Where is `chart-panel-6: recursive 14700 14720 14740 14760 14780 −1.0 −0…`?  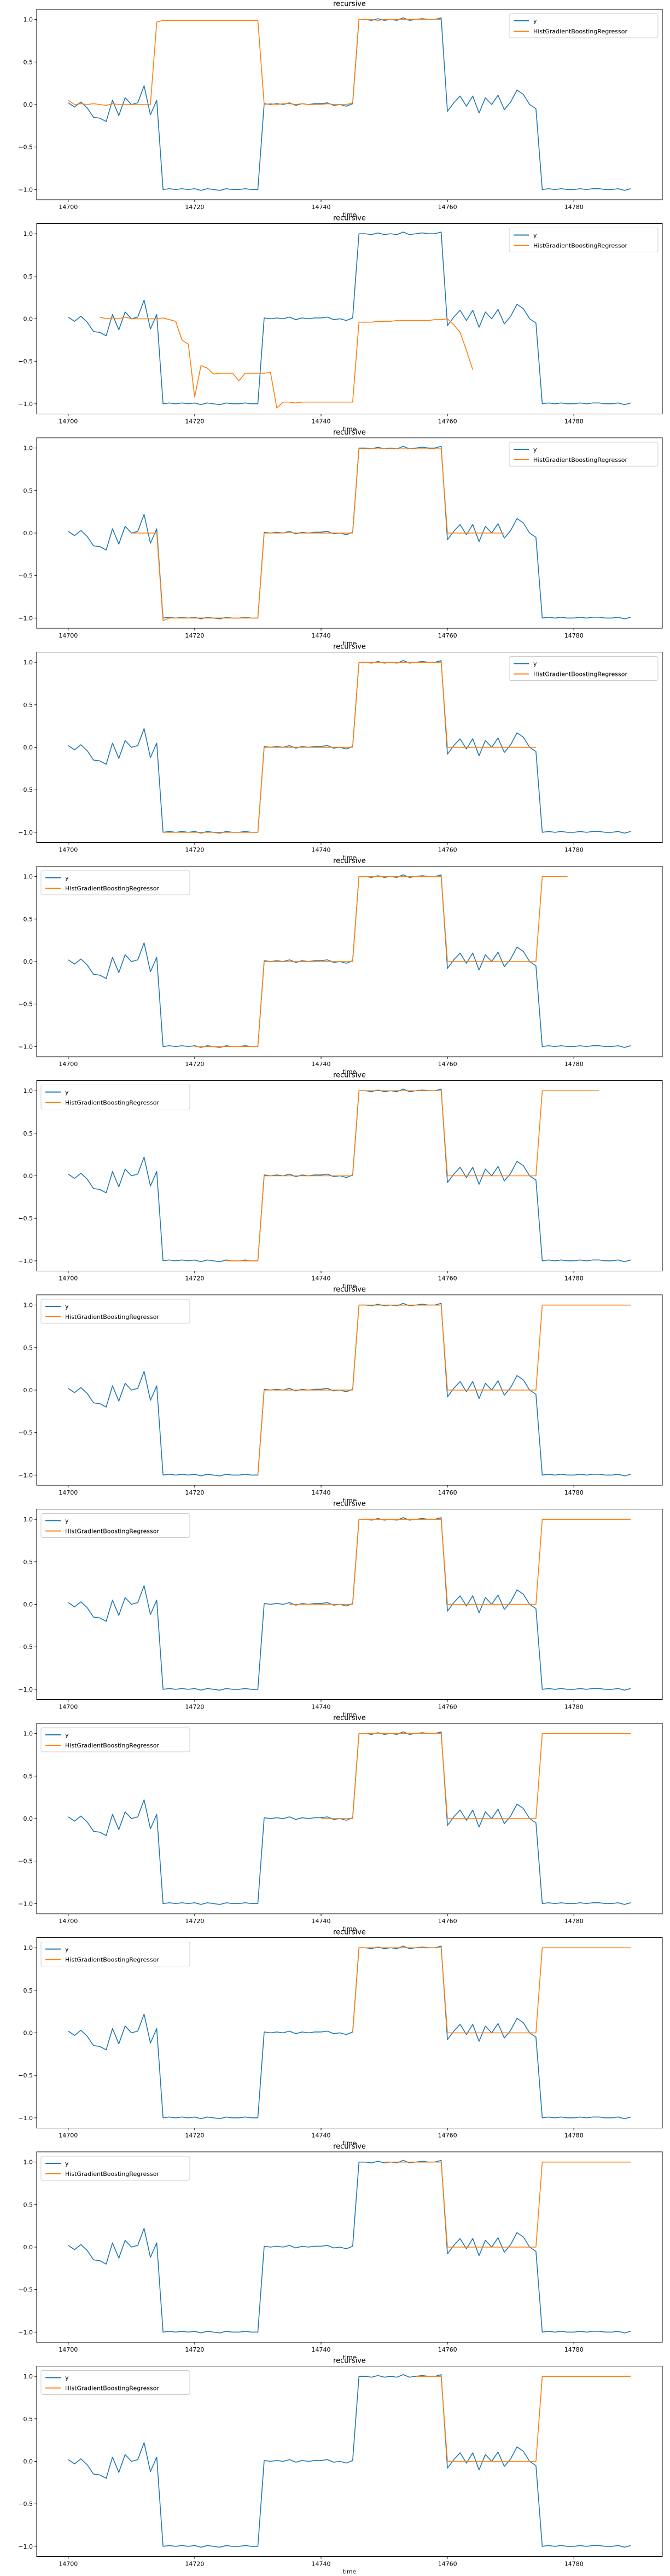 chart-panel-6: recursive 14700 14720 14740 14760 14780 −1.0 −0… is located at coordinates (340, 1181).